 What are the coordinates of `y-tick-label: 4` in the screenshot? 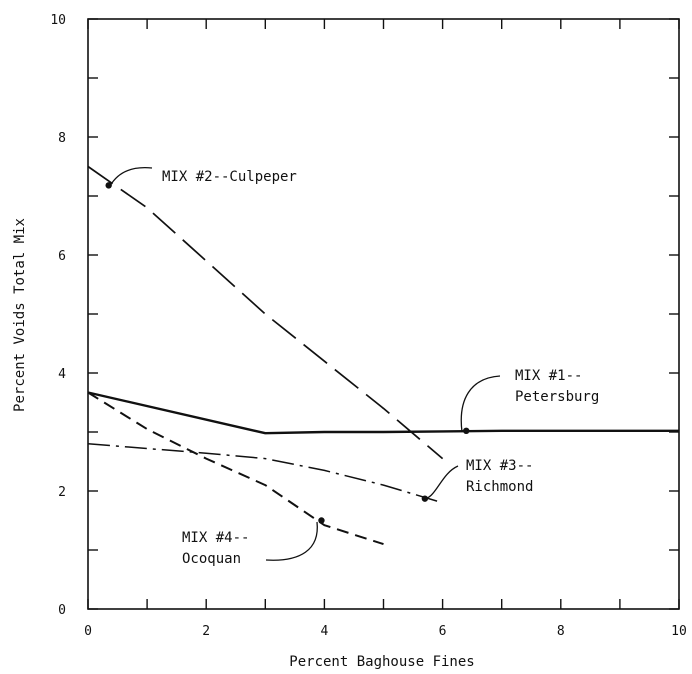 It's located at (62, 374).